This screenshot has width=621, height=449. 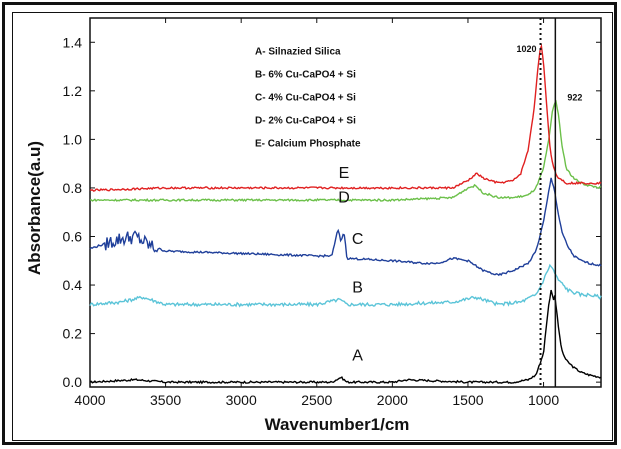 What do you see at coordinates (73, 91) in the screenshot?
I see `y-tick-label: 1.2` at bounding box center [73, 91].